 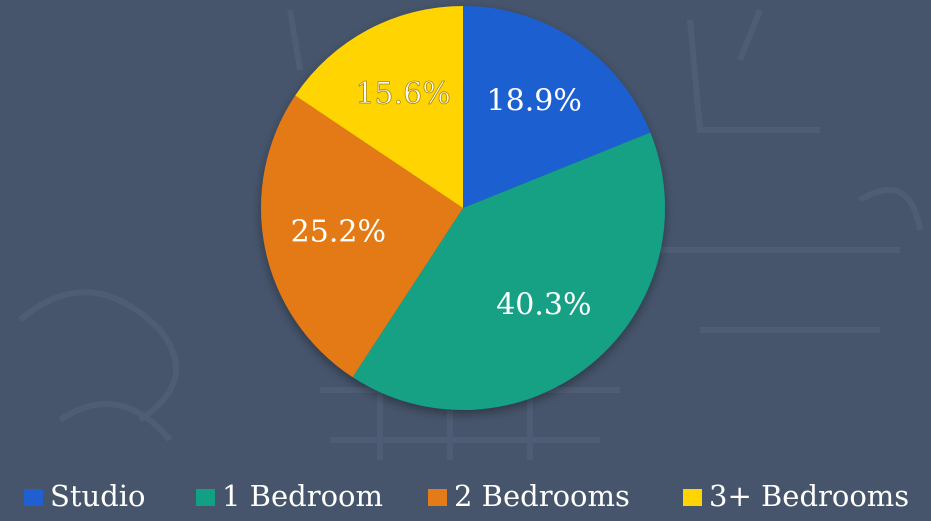 I want to click on data-label: 25.2%, so click(x=338, y=231).